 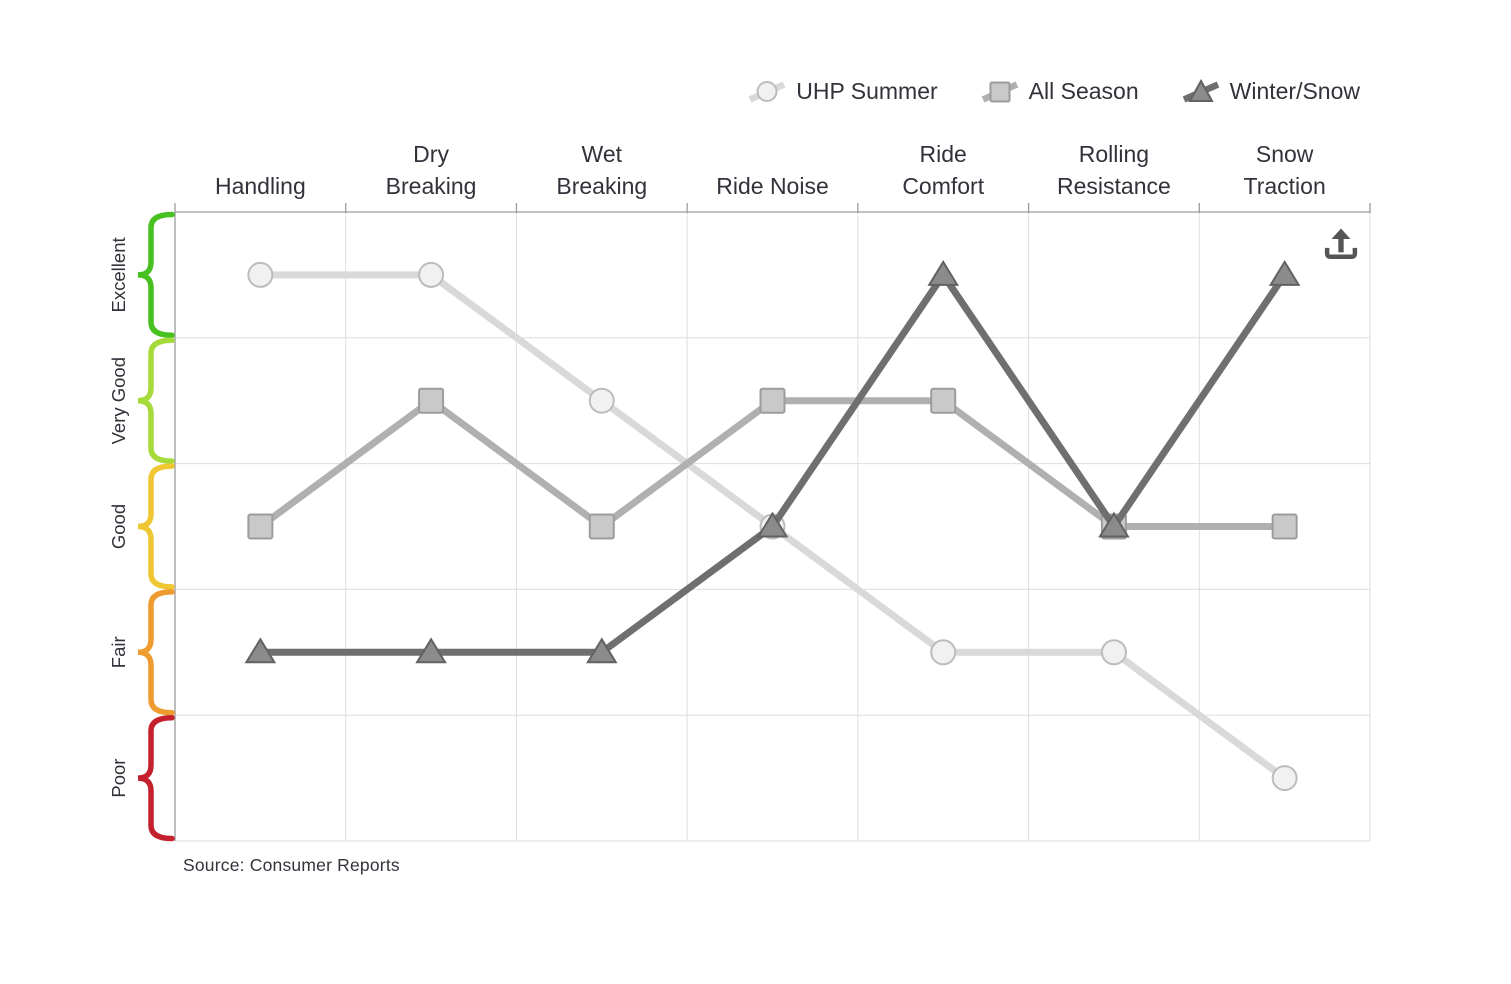 What do you see at coordinates (943, 154) in the screenshot?
I see `category-header-ride-comfort: Ride` at bounding box center [943, 154].